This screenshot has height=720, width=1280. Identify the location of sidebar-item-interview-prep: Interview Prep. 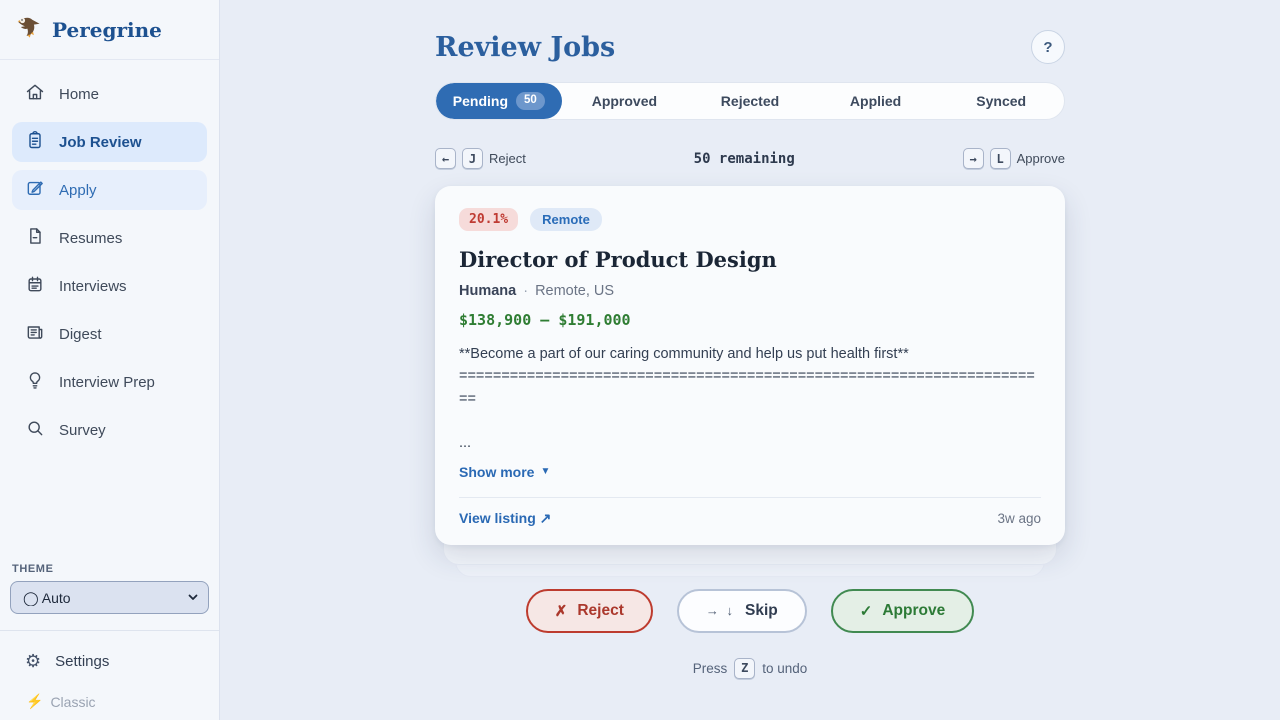
(109, 382).